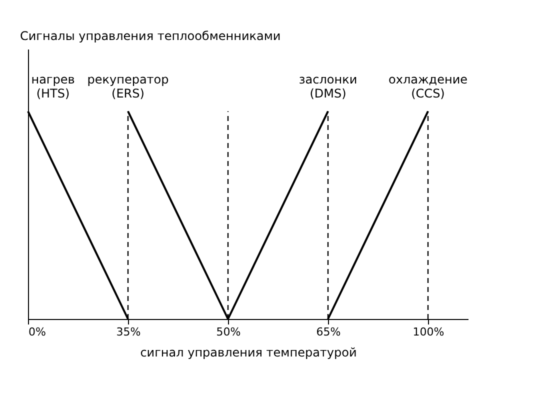 This screenshot has height=400, width=545. What do you see at coordinates (128, 86) in the screenshot?
I see `text: рекуператор (ERS)` at bounding box center [128, 86].